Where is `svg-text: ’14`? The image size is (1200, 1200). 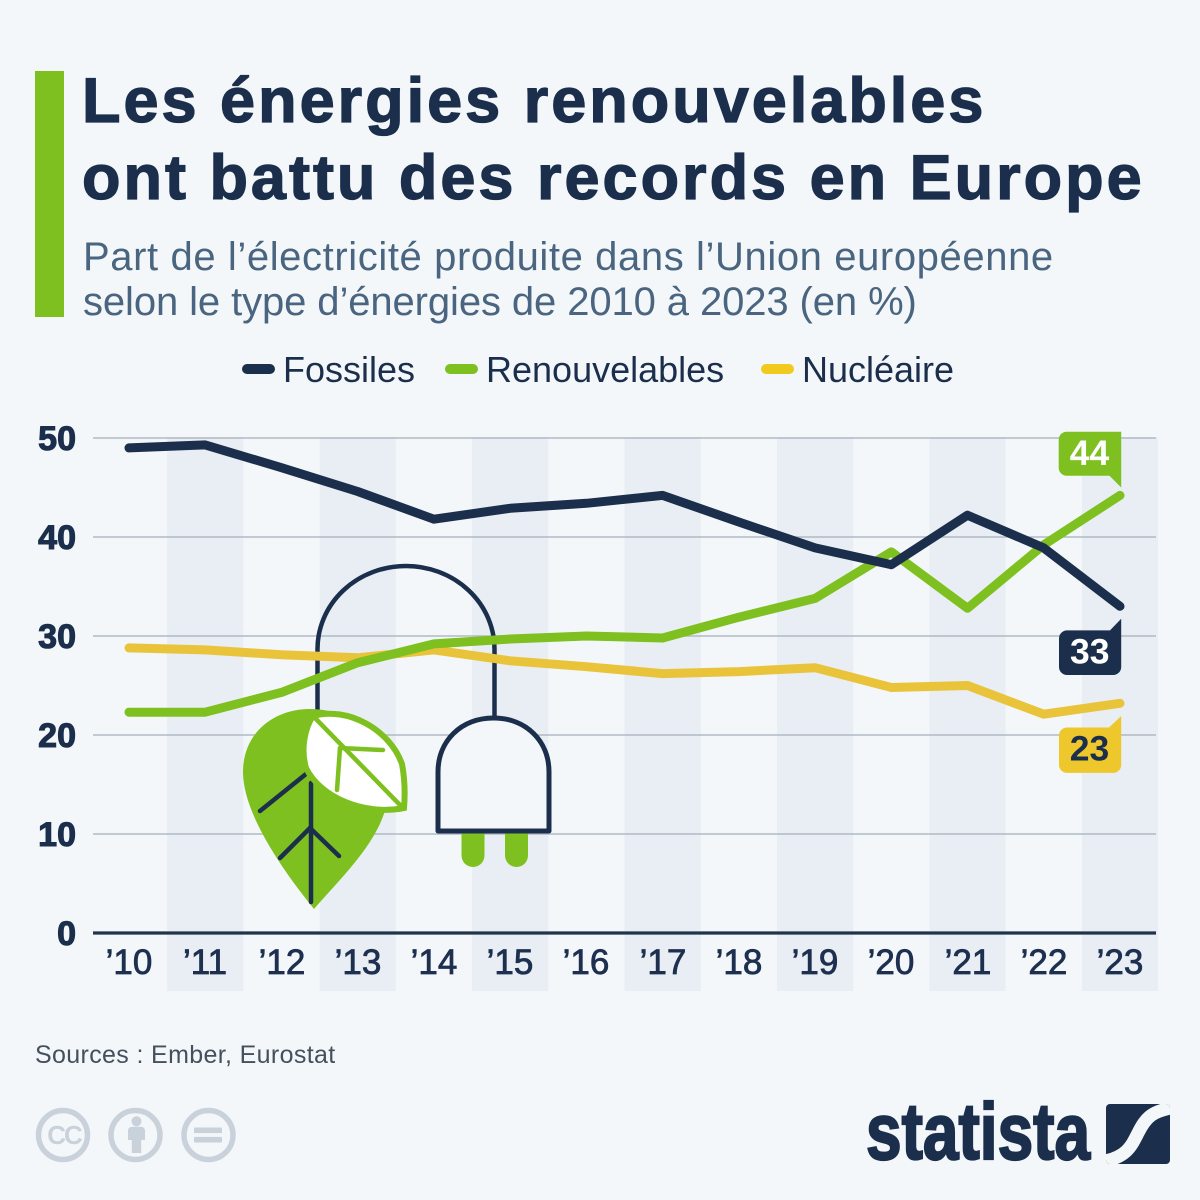 svg-text: ’14 is located at coordinates (434, 962).